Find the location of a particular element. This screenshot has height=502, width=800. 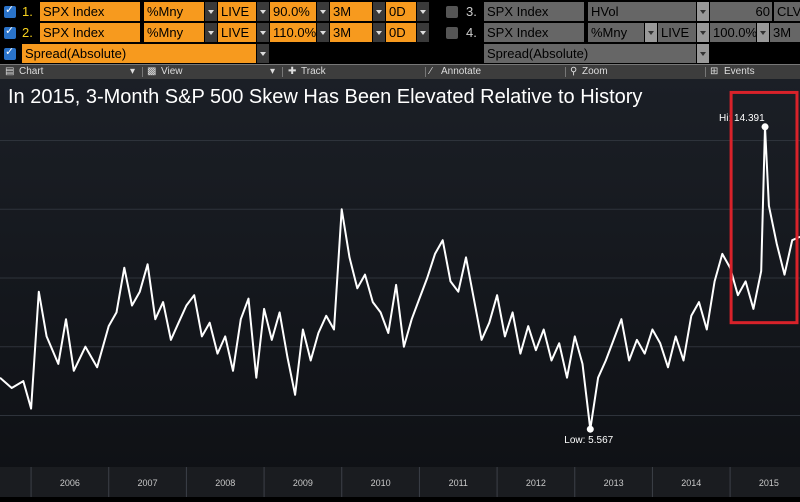

calculation-1-checkbox is located at coordinates (10, 52).